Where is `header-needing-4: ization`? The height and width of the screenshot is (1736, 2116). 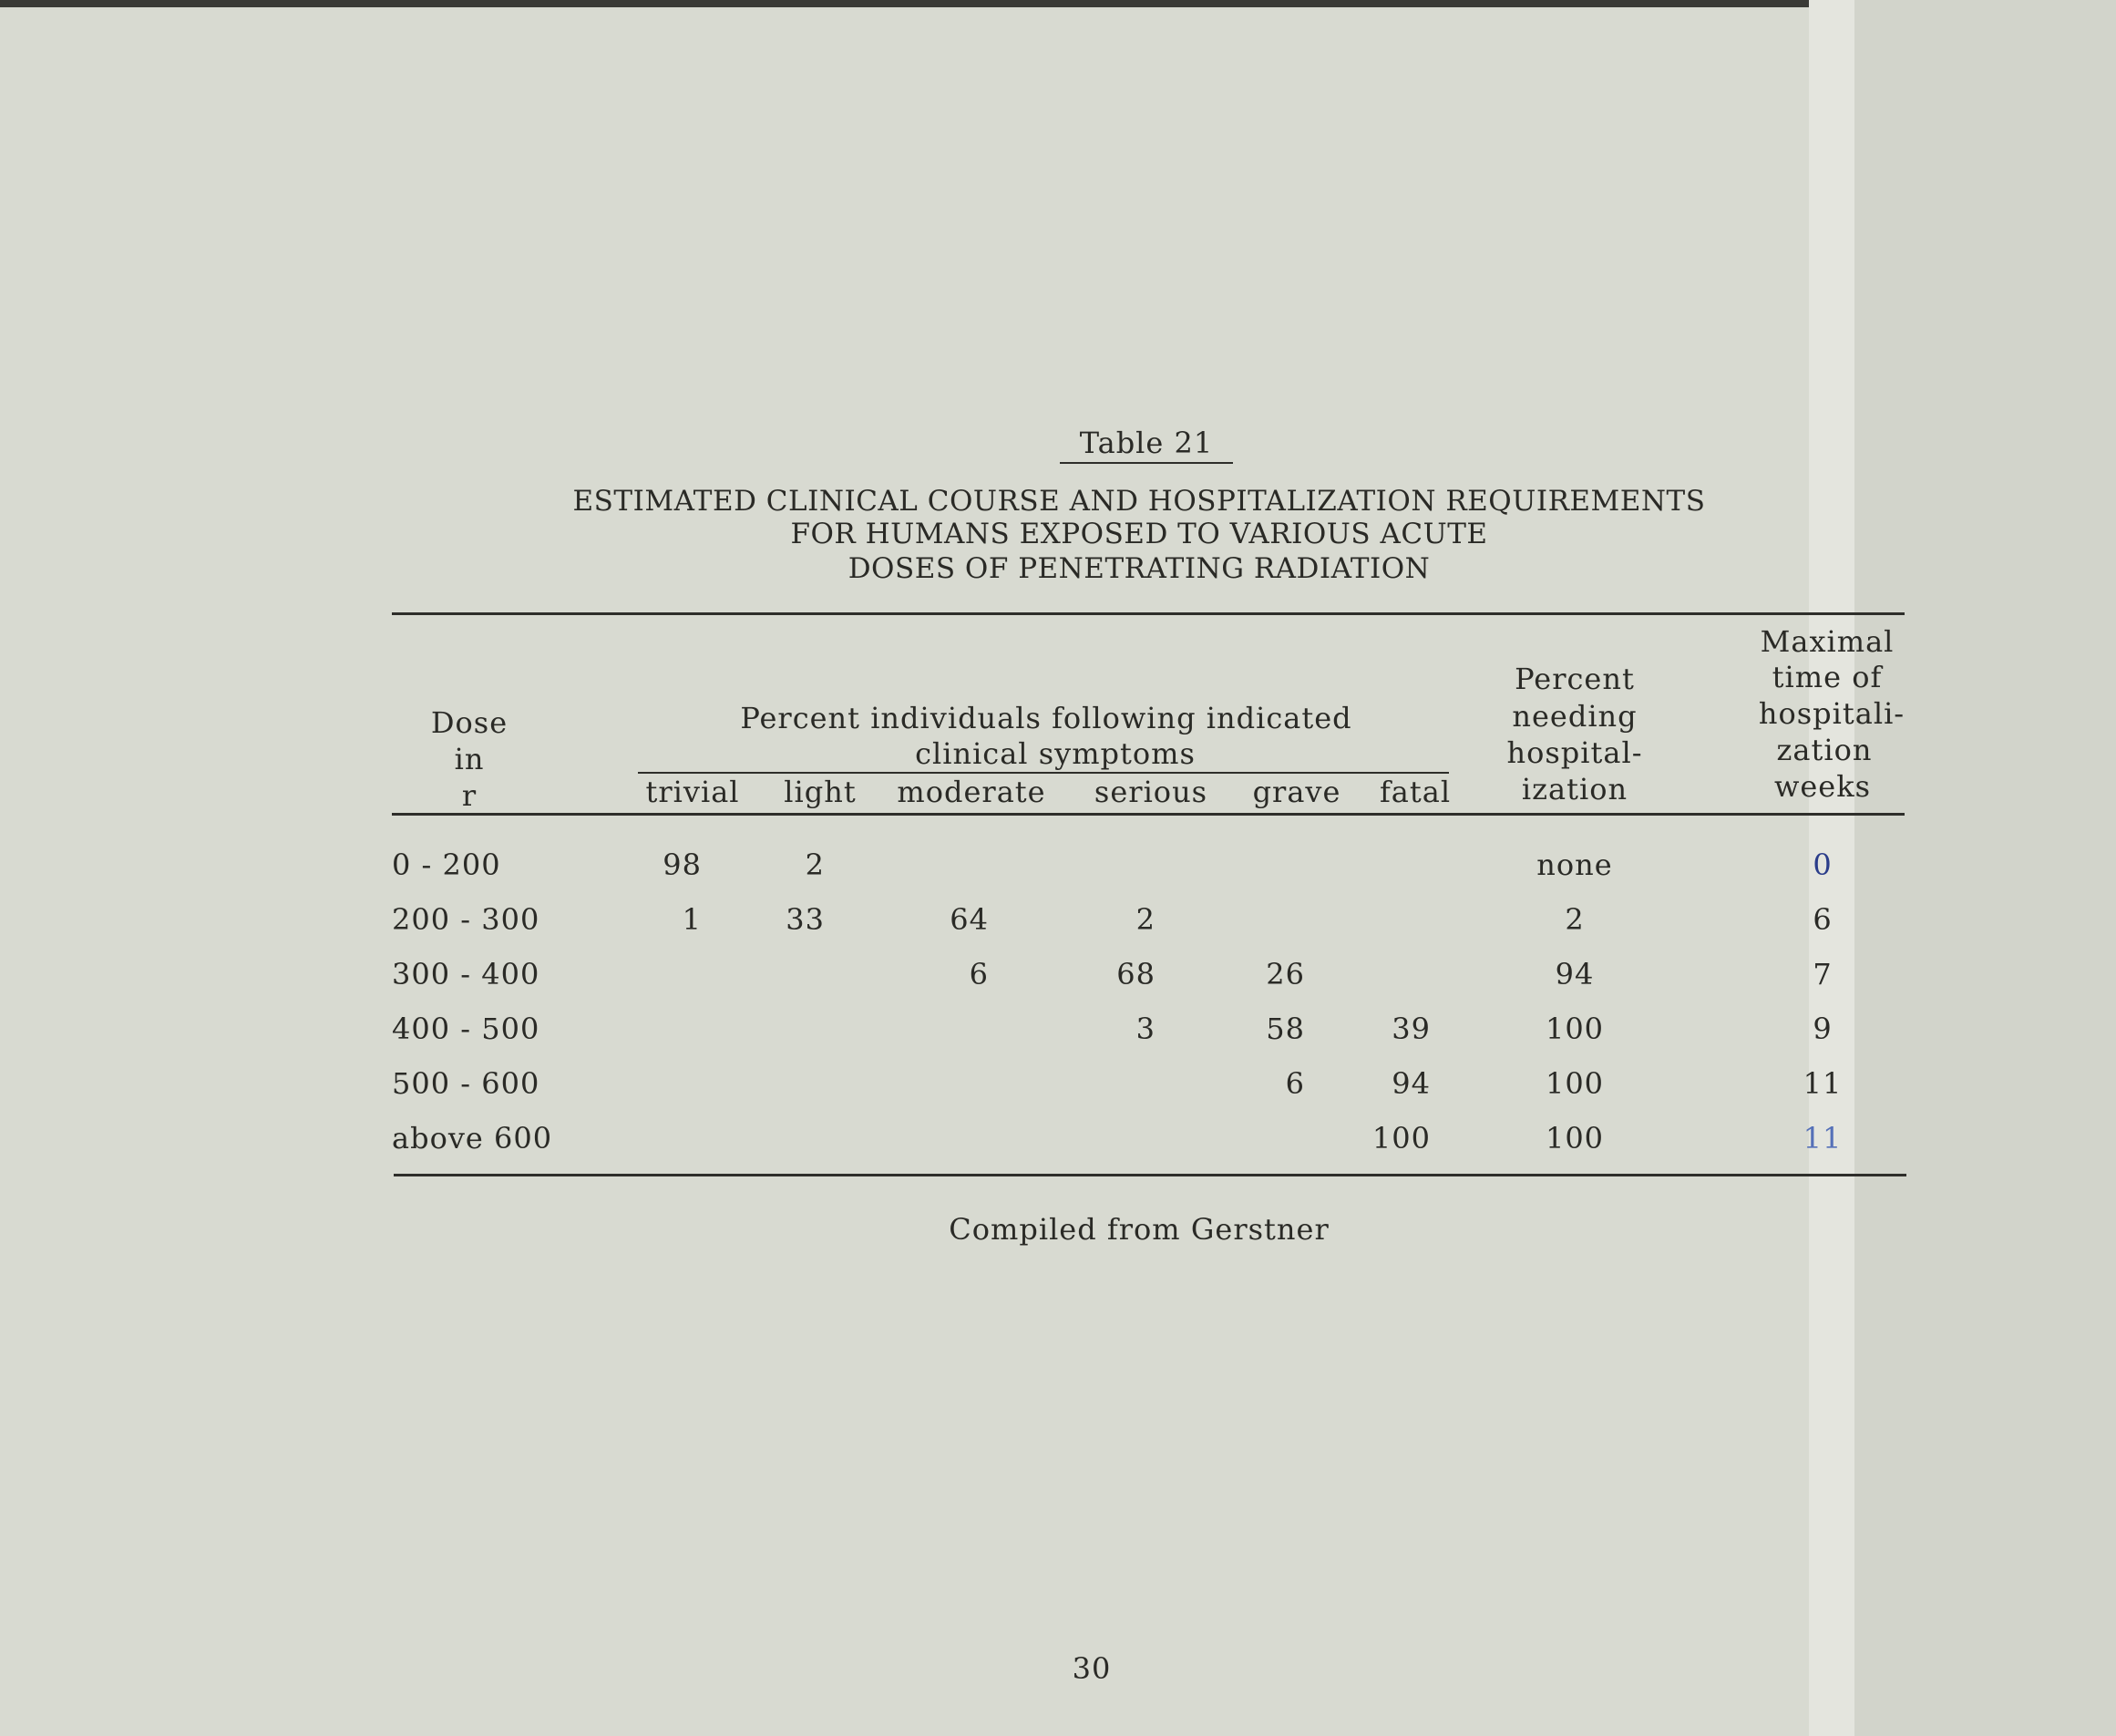 header-needing-4: ization is located at coordinates (1574, 789).